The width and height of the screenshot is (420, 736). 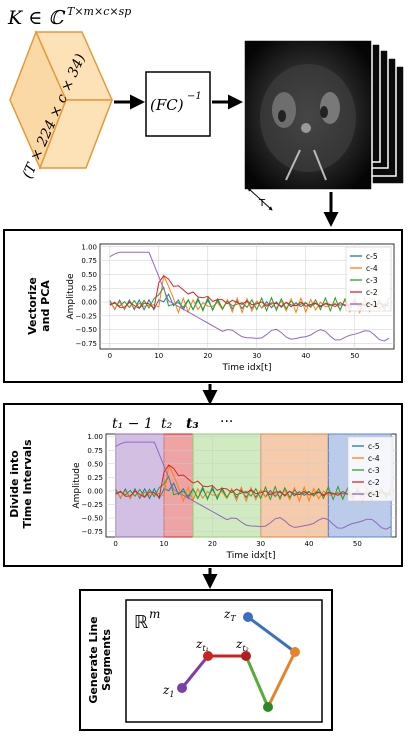 I want to click on segments-side-label-2: Segments, so click(x=106, y=660).